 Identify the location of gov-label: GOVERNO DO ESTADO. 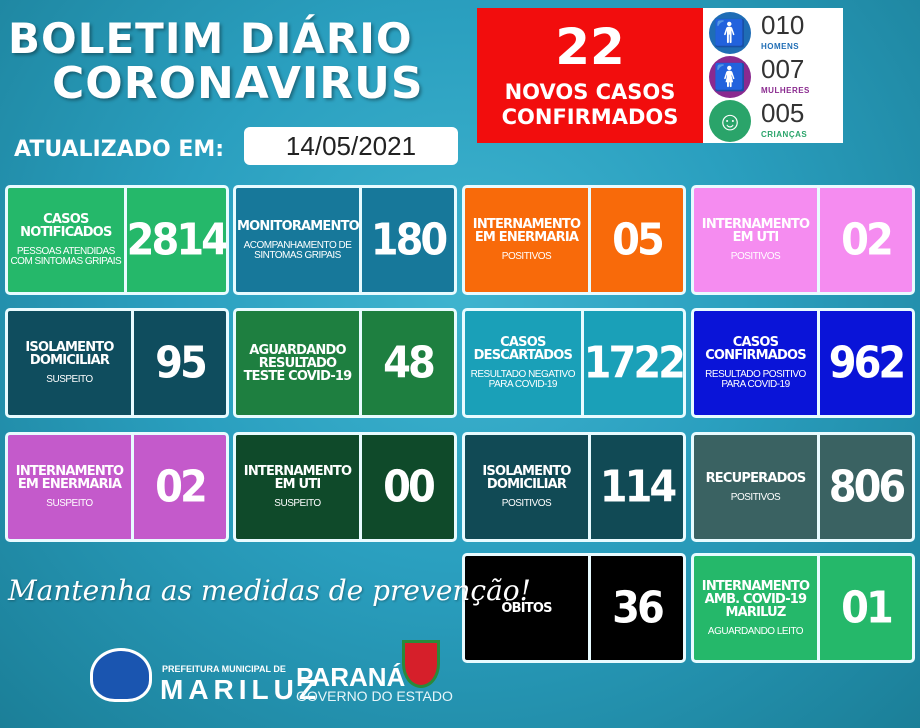
(374, 696).